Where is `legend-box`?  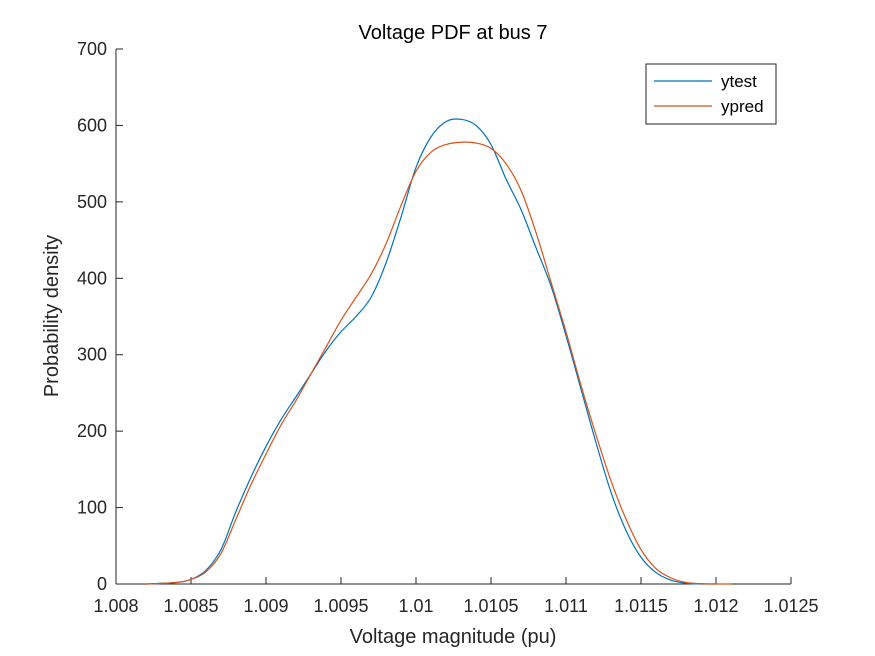
legend-box is located at coordinates (711, 94).